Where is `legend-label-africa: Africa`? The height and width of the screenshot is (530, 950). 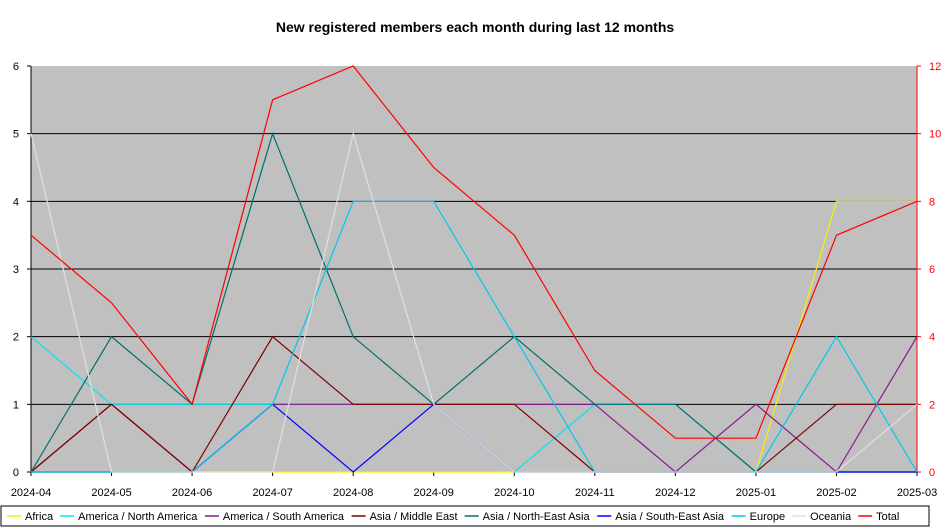
legend-label-africa: Africa is located at coordinates (39, 517).